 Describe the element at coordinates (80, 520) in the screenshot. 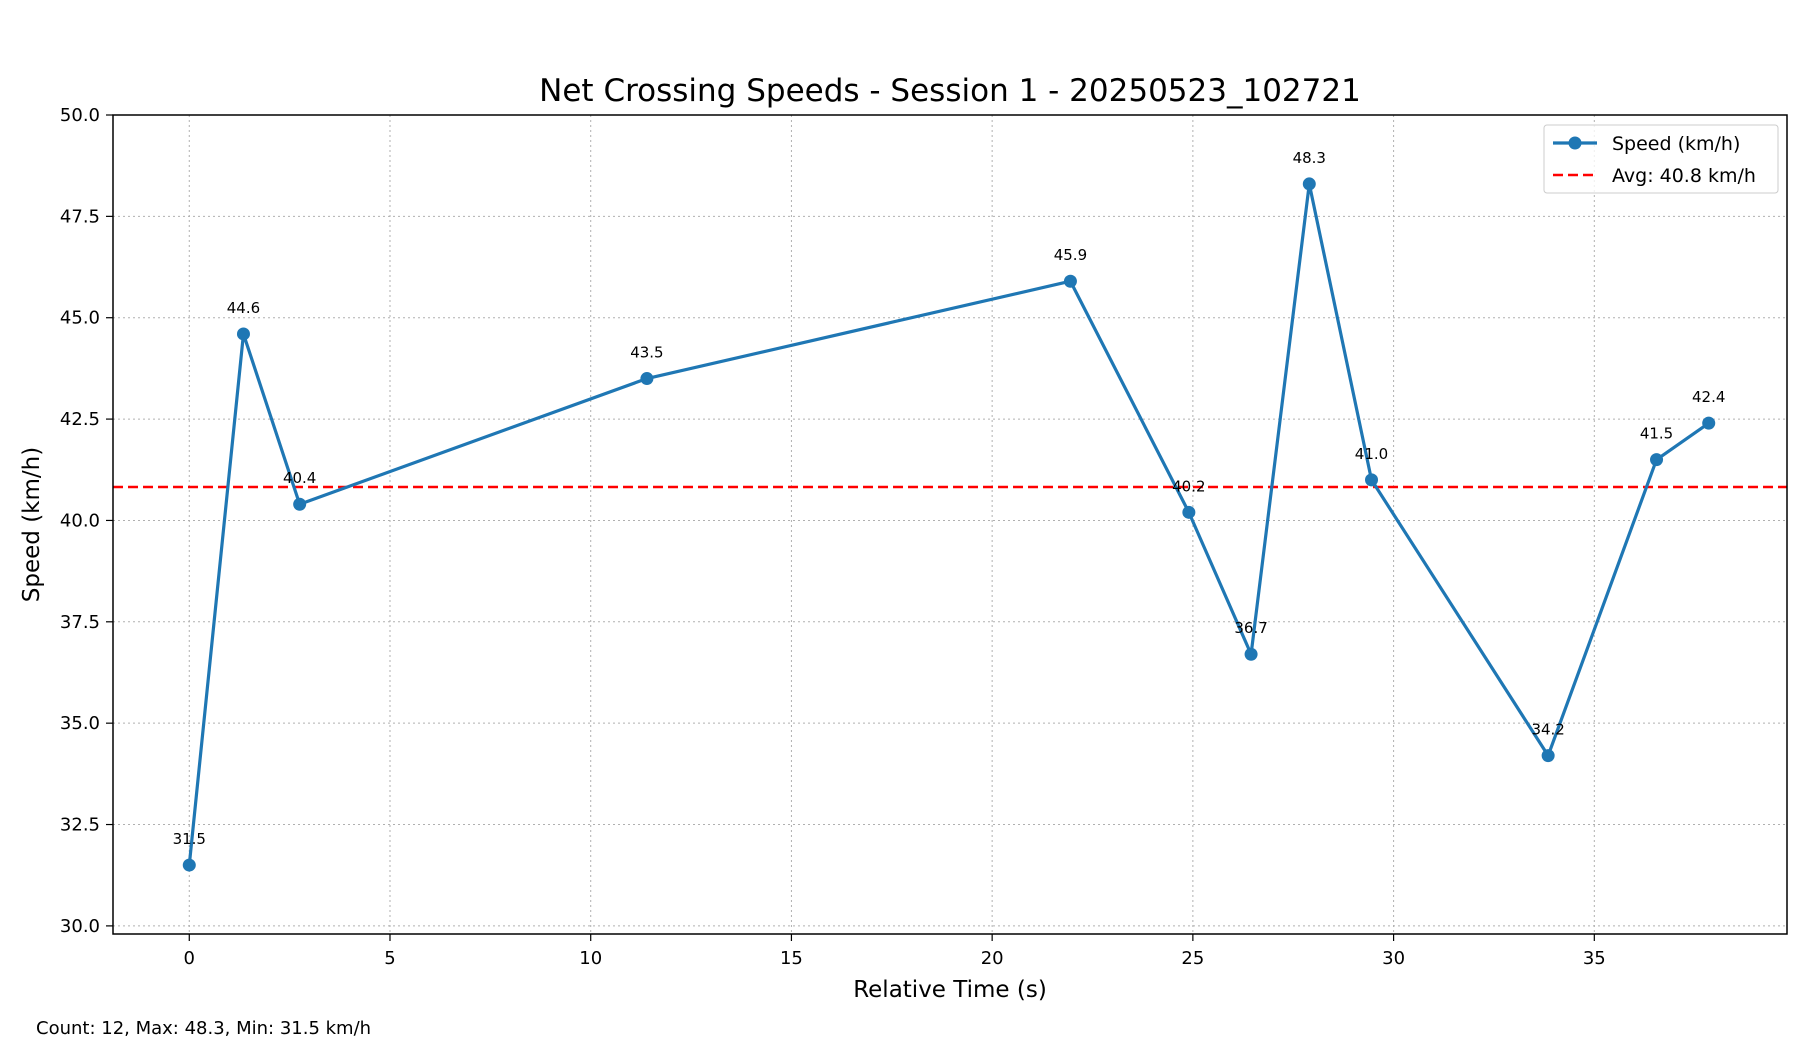

I see `y-tick-label: 40.0` at that location.